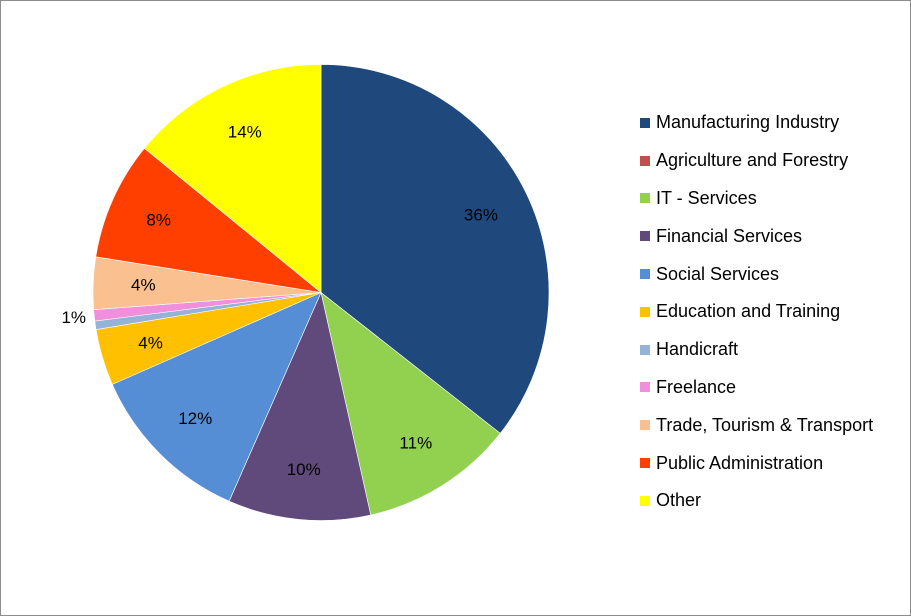  What do you see at coordinates (481, 214) in the screenshot?
I see `data-label-manufacturing-industry: 36%` at bounding box center [481, 214].